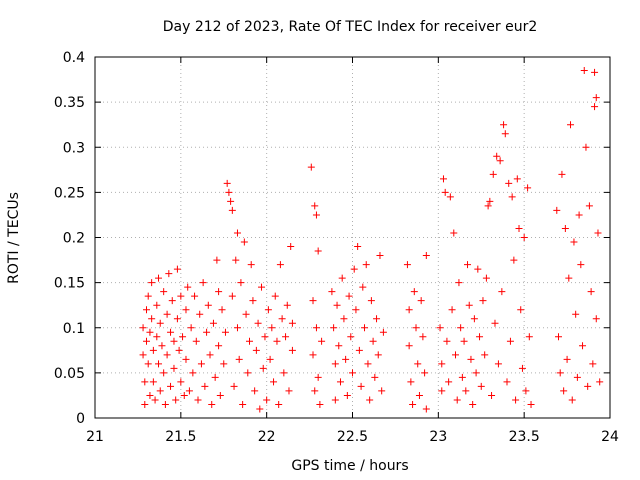 Image resolution: width=640 pixels, height=480 pixels. Describe the element at coordinates (69, 193) in the screenshot. I see `y-tick-label: 0.25` at that location.